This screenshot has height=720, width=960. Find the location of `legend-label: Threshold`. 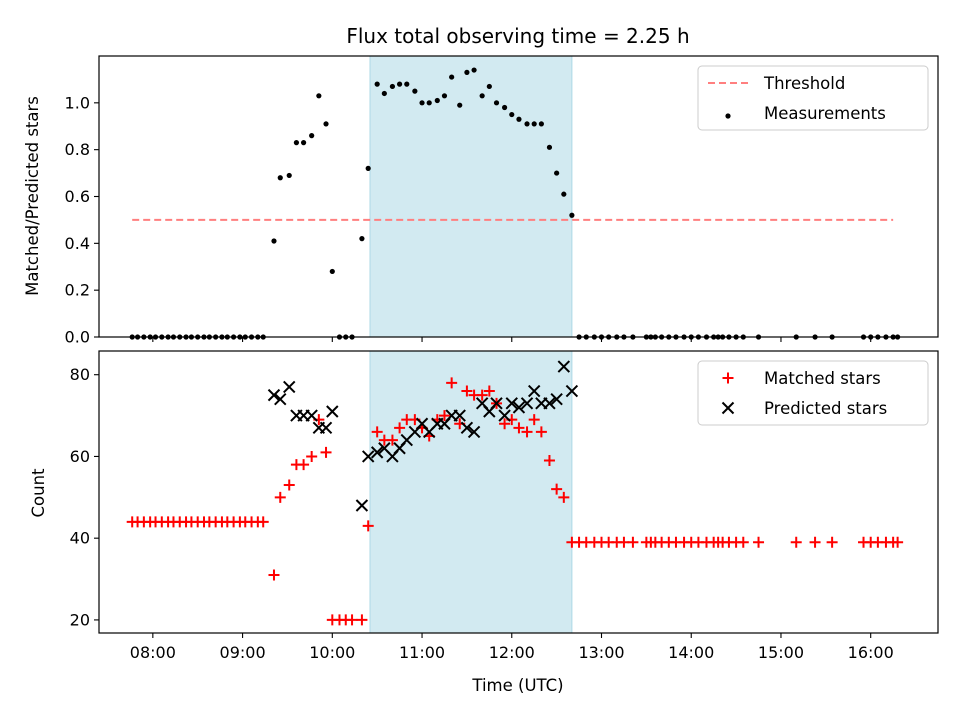

legend-label: Threshold is located at coordinates (804, 83).